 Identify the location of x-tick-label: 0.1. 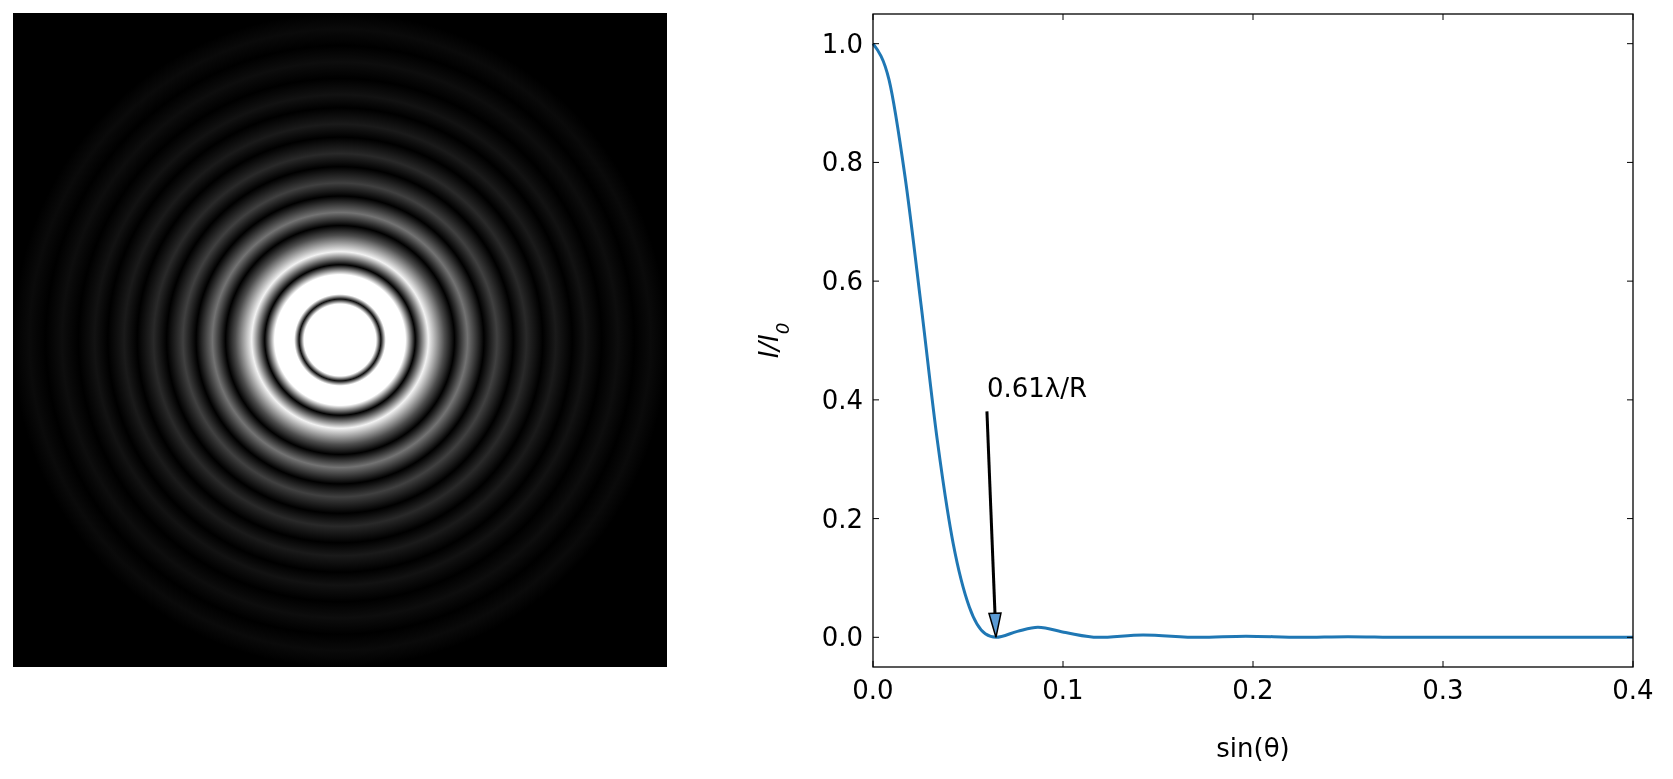
(1063, 690).